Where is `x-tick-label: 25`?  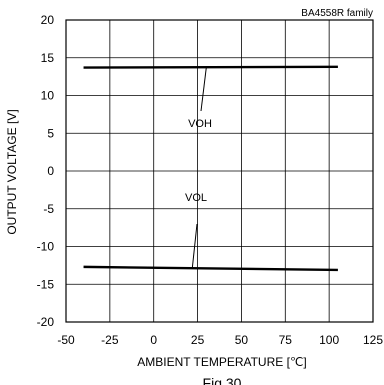 x-tick-label: 25 is located at coordinates (198, 340).